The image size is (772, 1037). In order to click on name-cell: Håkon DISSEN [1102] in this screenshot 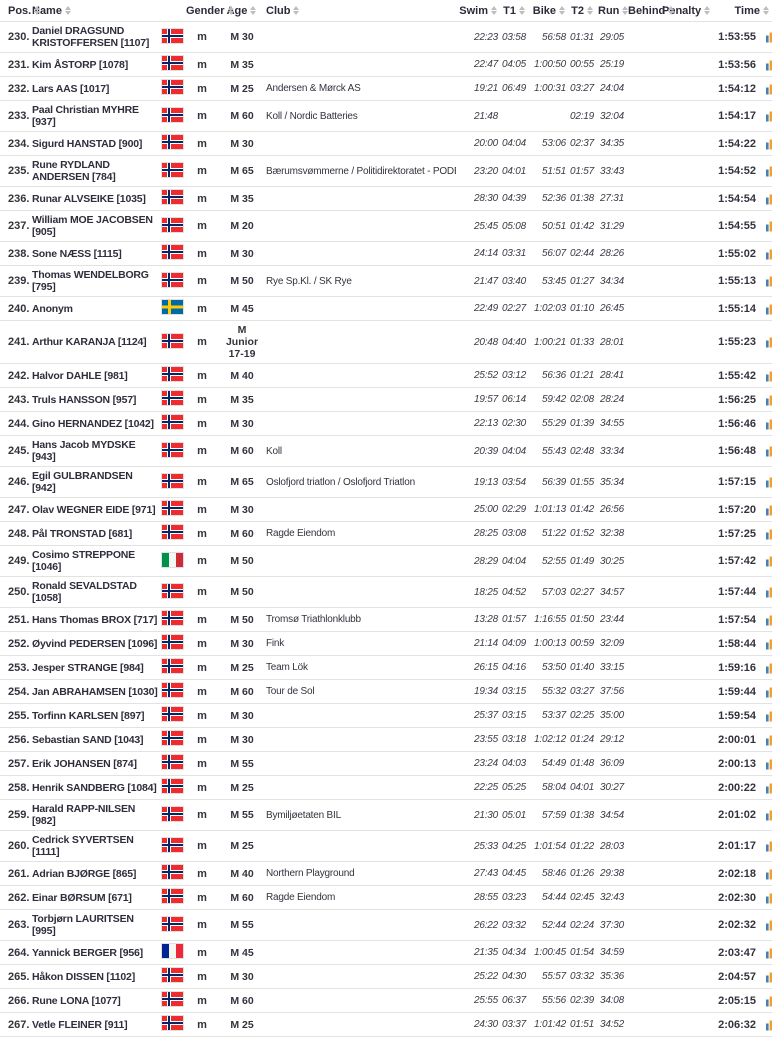, I will do `click(95, 976)`.